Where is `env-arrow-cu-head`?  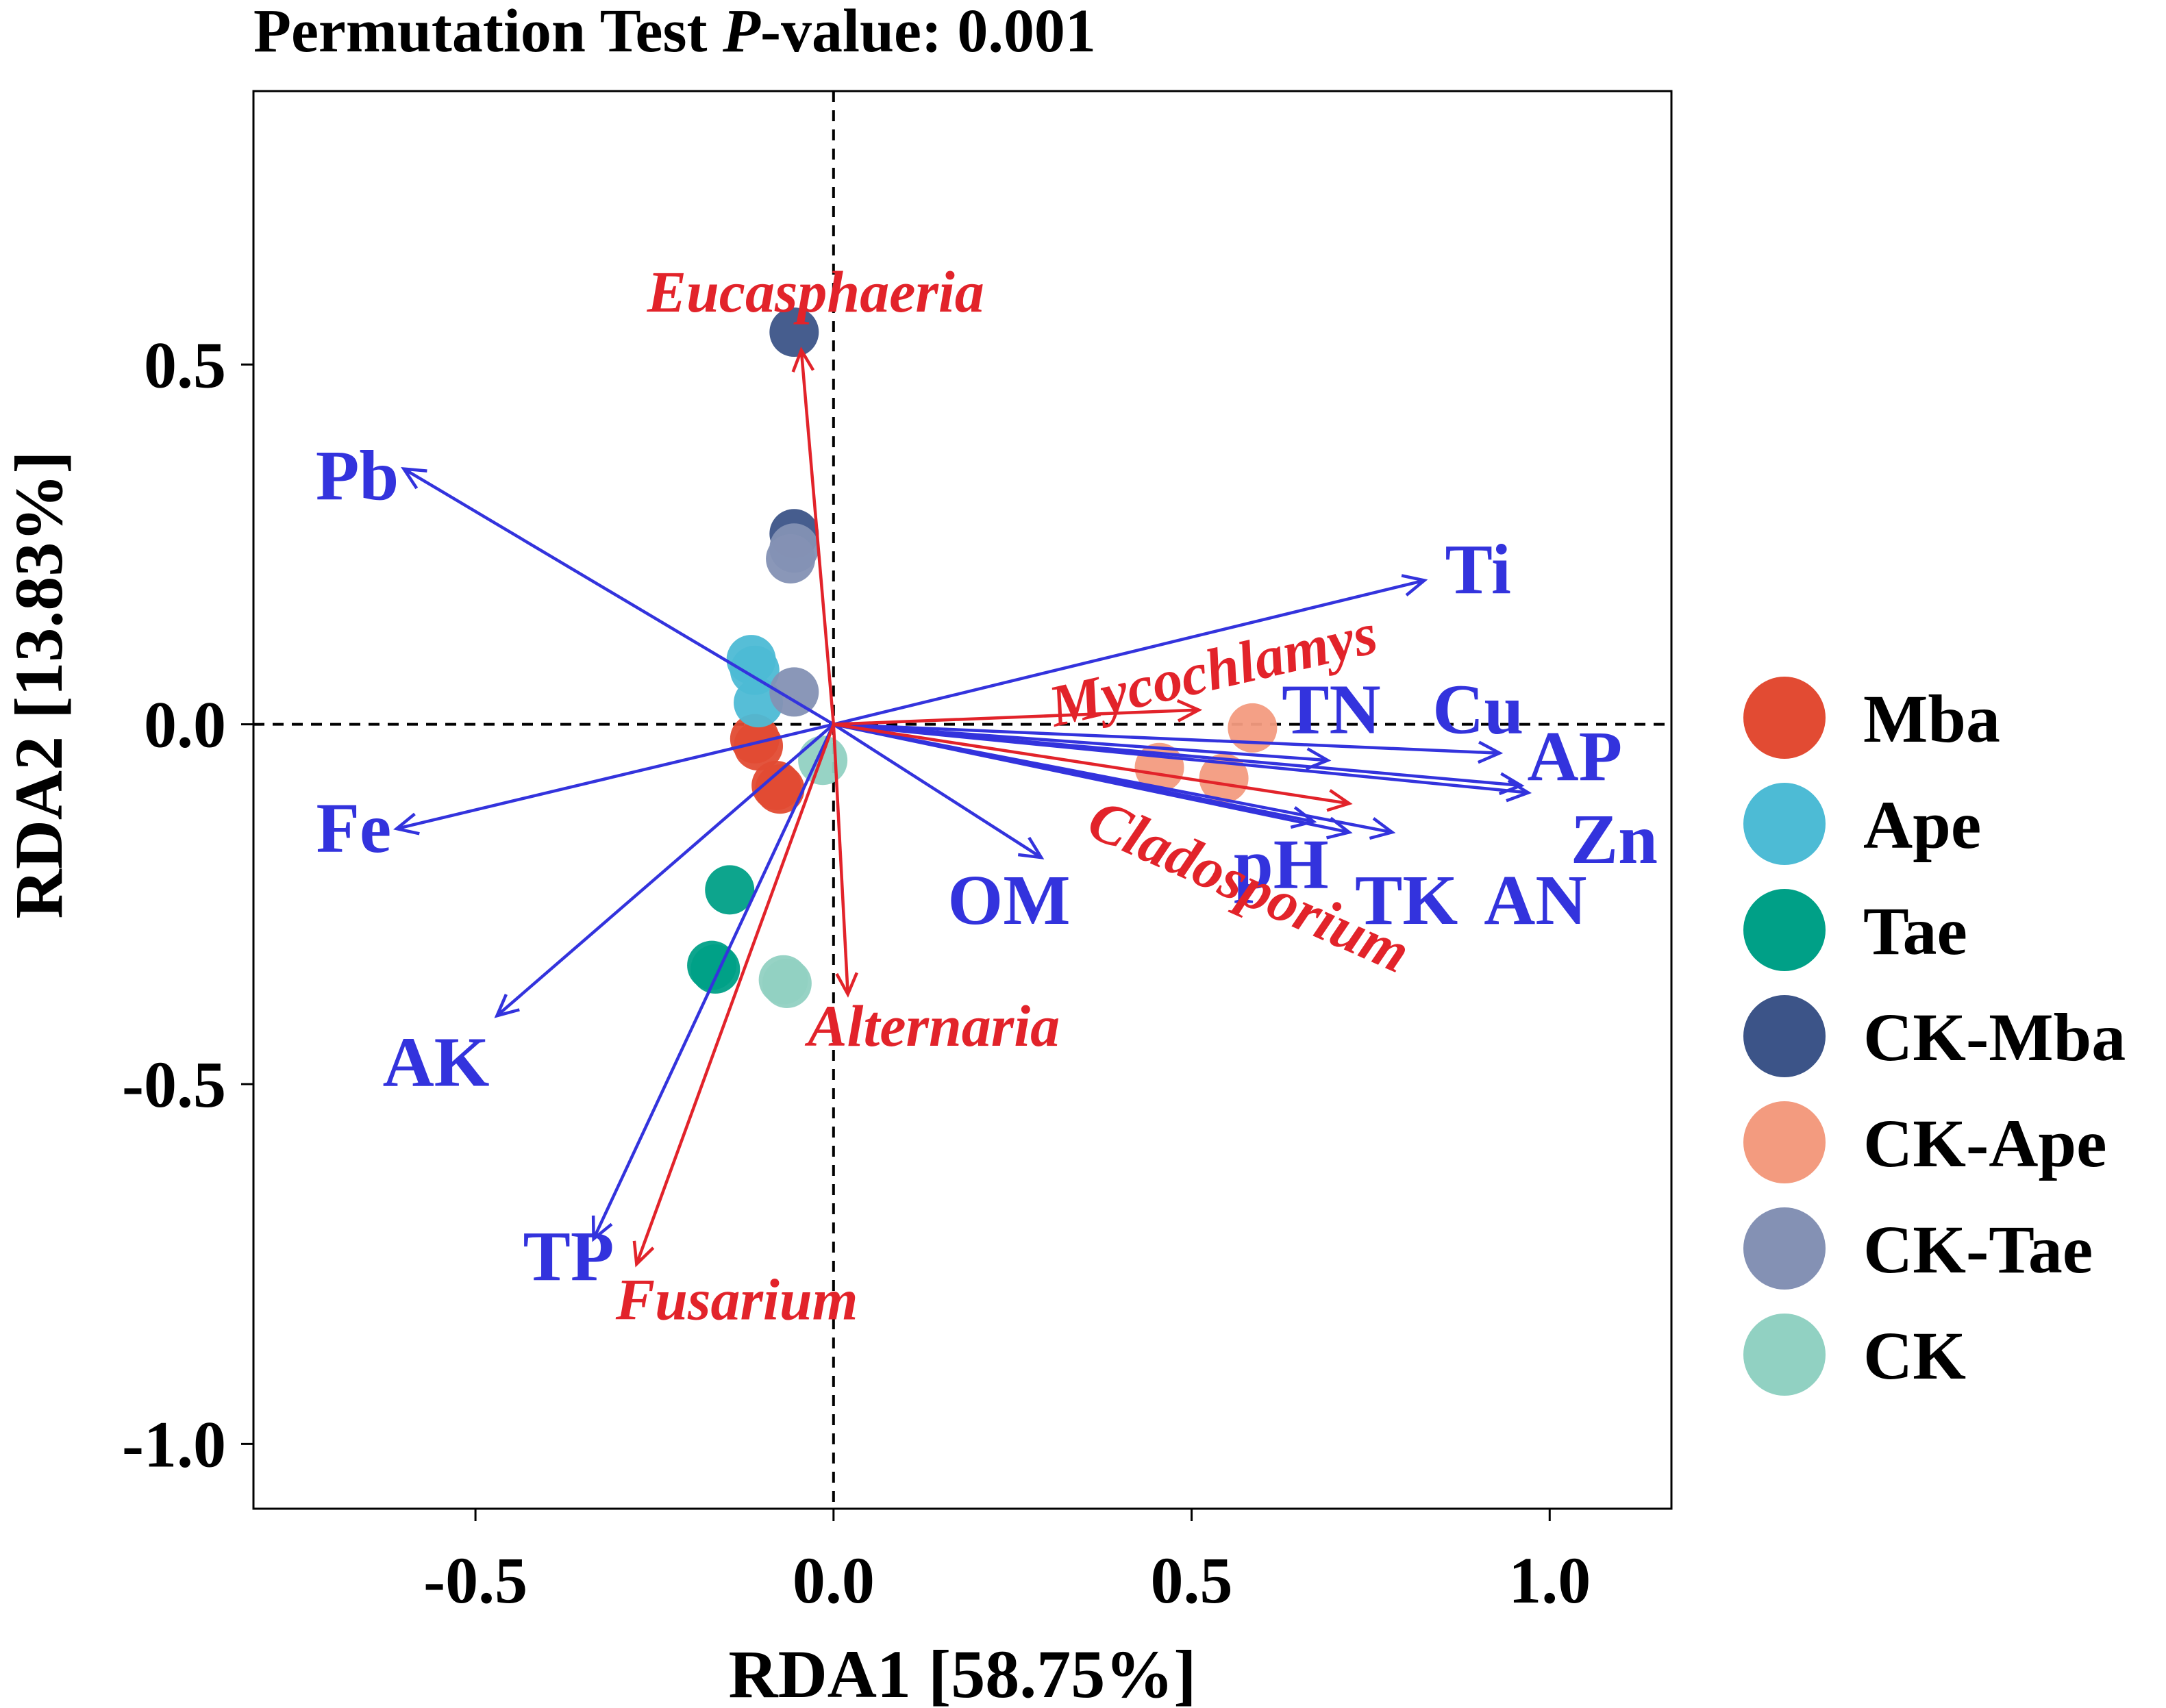 env-arrow-cu-head is located at coordinates (1491, 752).